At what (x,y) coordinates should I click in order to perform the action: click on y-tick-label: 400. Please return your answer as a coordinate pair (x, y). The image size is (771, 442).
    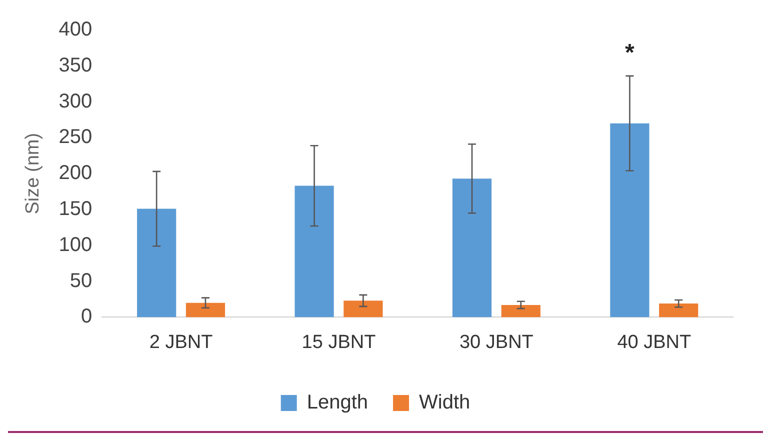
    Looking at the image, I should click on (75, 29).